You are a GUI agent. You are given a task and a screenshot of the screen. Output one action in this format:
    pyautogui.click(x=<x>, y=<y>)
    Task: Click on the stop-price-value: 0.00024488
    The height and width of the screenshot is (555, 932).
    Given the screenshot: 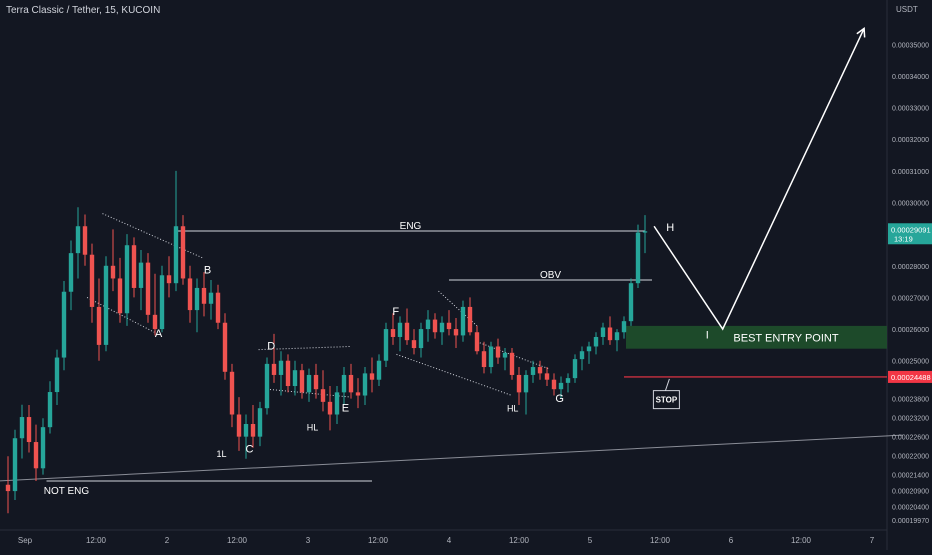 What is the action you would take?
    pyautogui.click(x=911, y=377)
    